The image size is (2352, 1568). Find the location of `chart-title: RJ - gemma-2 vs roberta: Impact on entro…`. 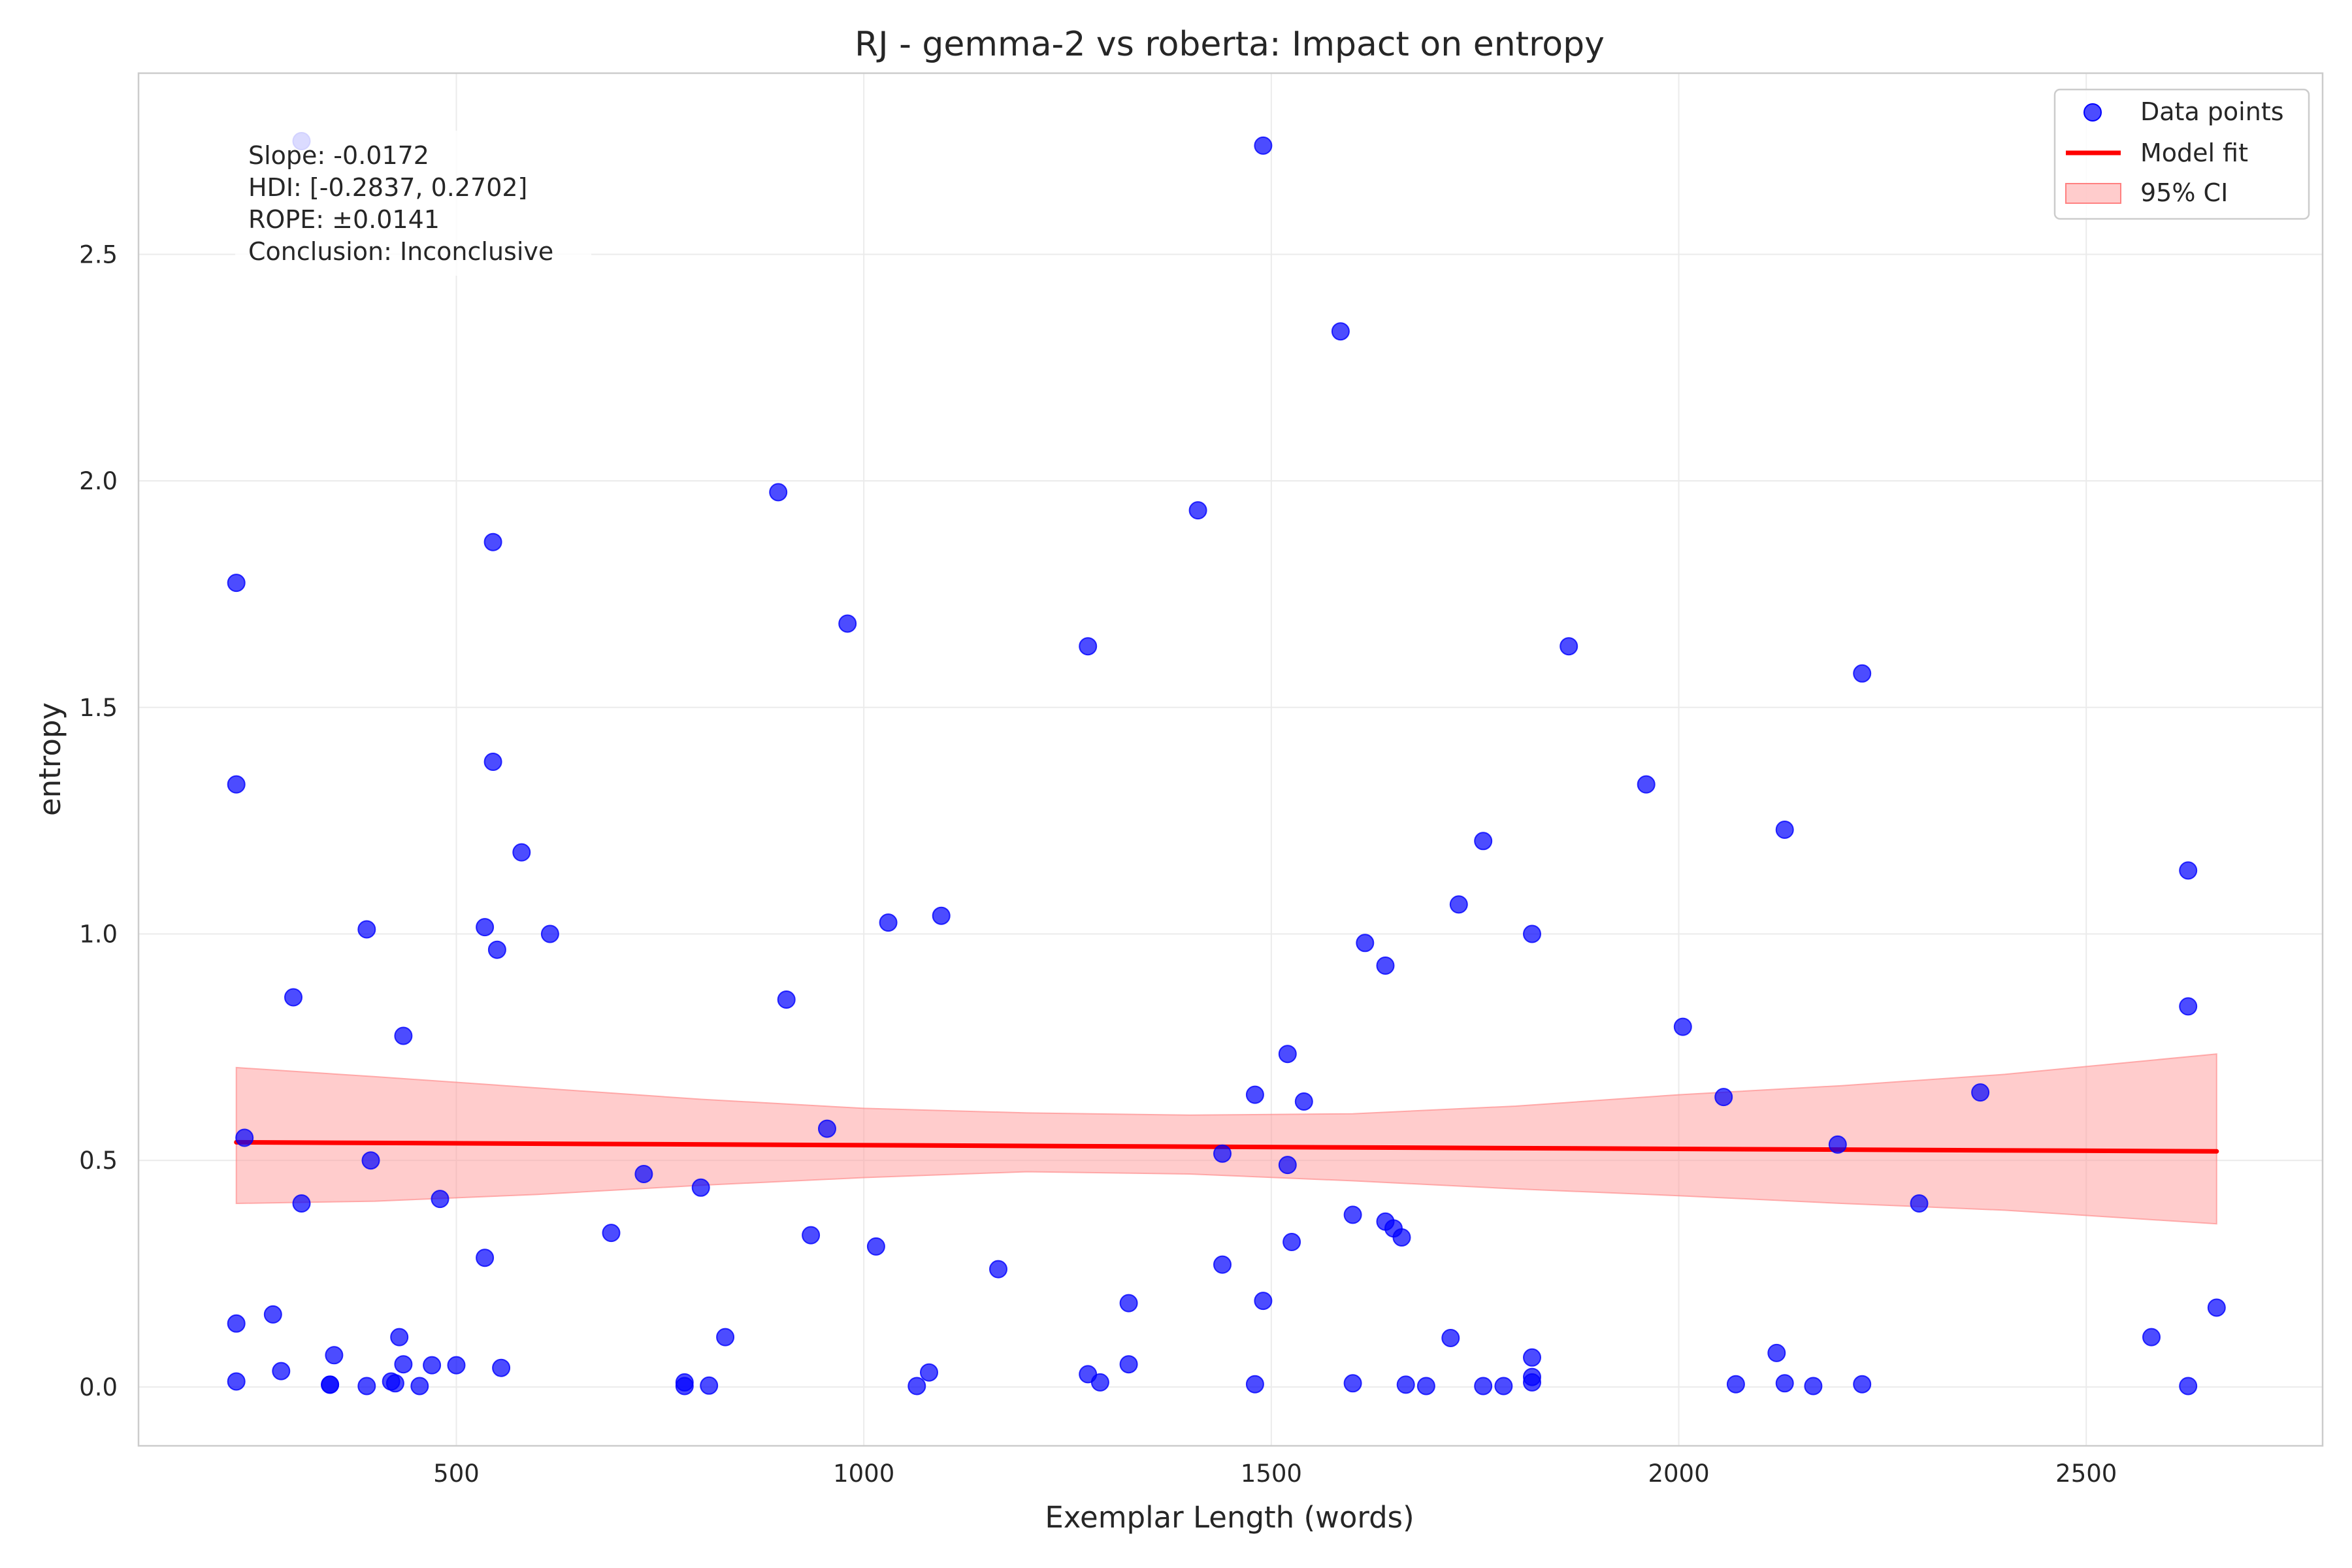

chart-title: RJ - gemma-2 vs roberta: Impact on entro… is located at coordinates (1230, 44).